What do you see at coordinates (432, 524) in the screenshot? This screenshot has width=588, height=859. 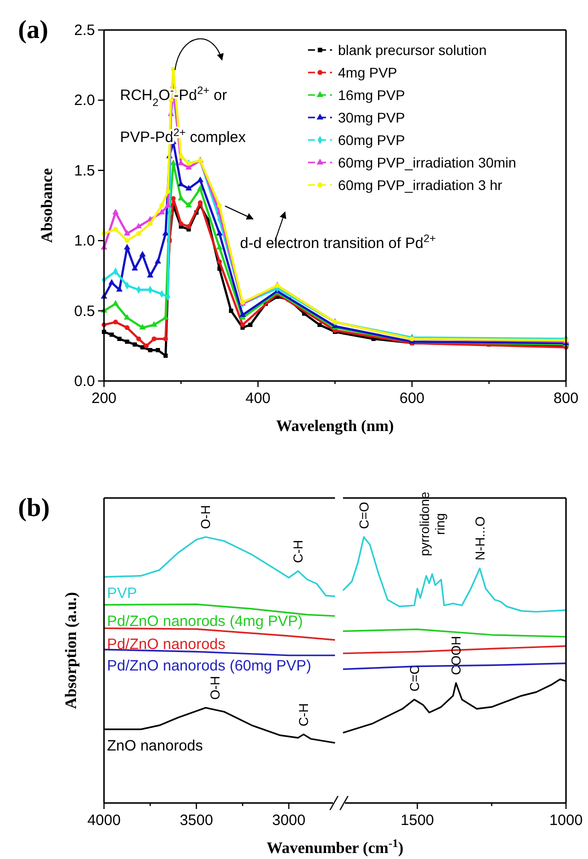 I see `annotation: pyrrolidone ring` at bounding box center [432, 524].